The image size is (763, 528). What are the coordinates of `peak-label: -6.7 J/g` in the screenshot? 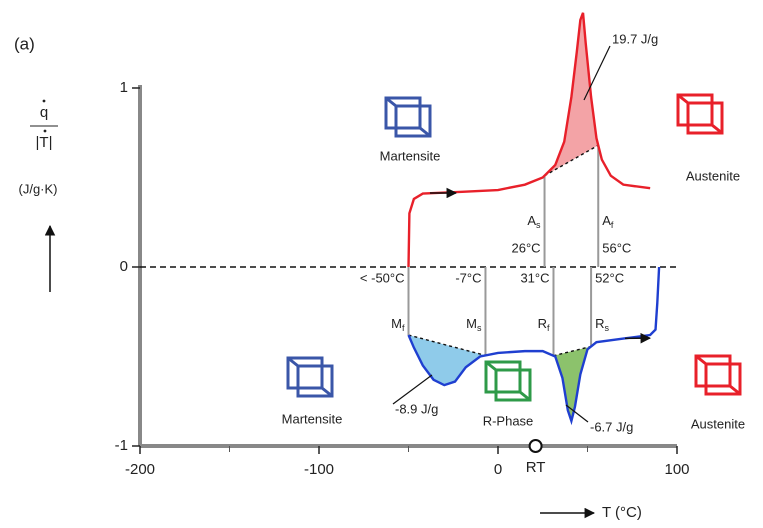 It's located at (611, 426).